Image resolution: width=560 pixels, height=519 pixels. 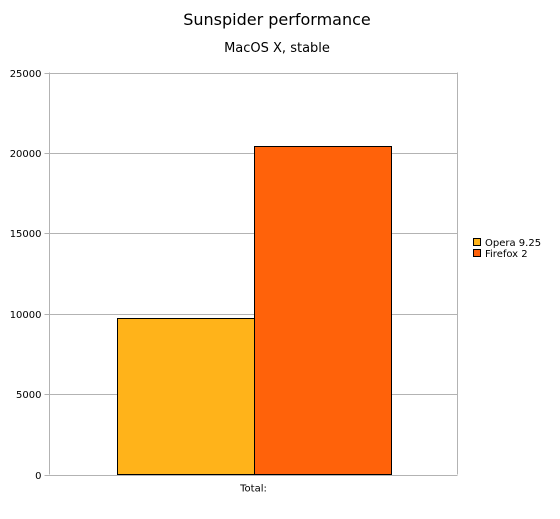 What do you see at coordinates (506, 254) in the screenshot?
I see `legend-label: Firefox 2` at bounding box center [506, 254].